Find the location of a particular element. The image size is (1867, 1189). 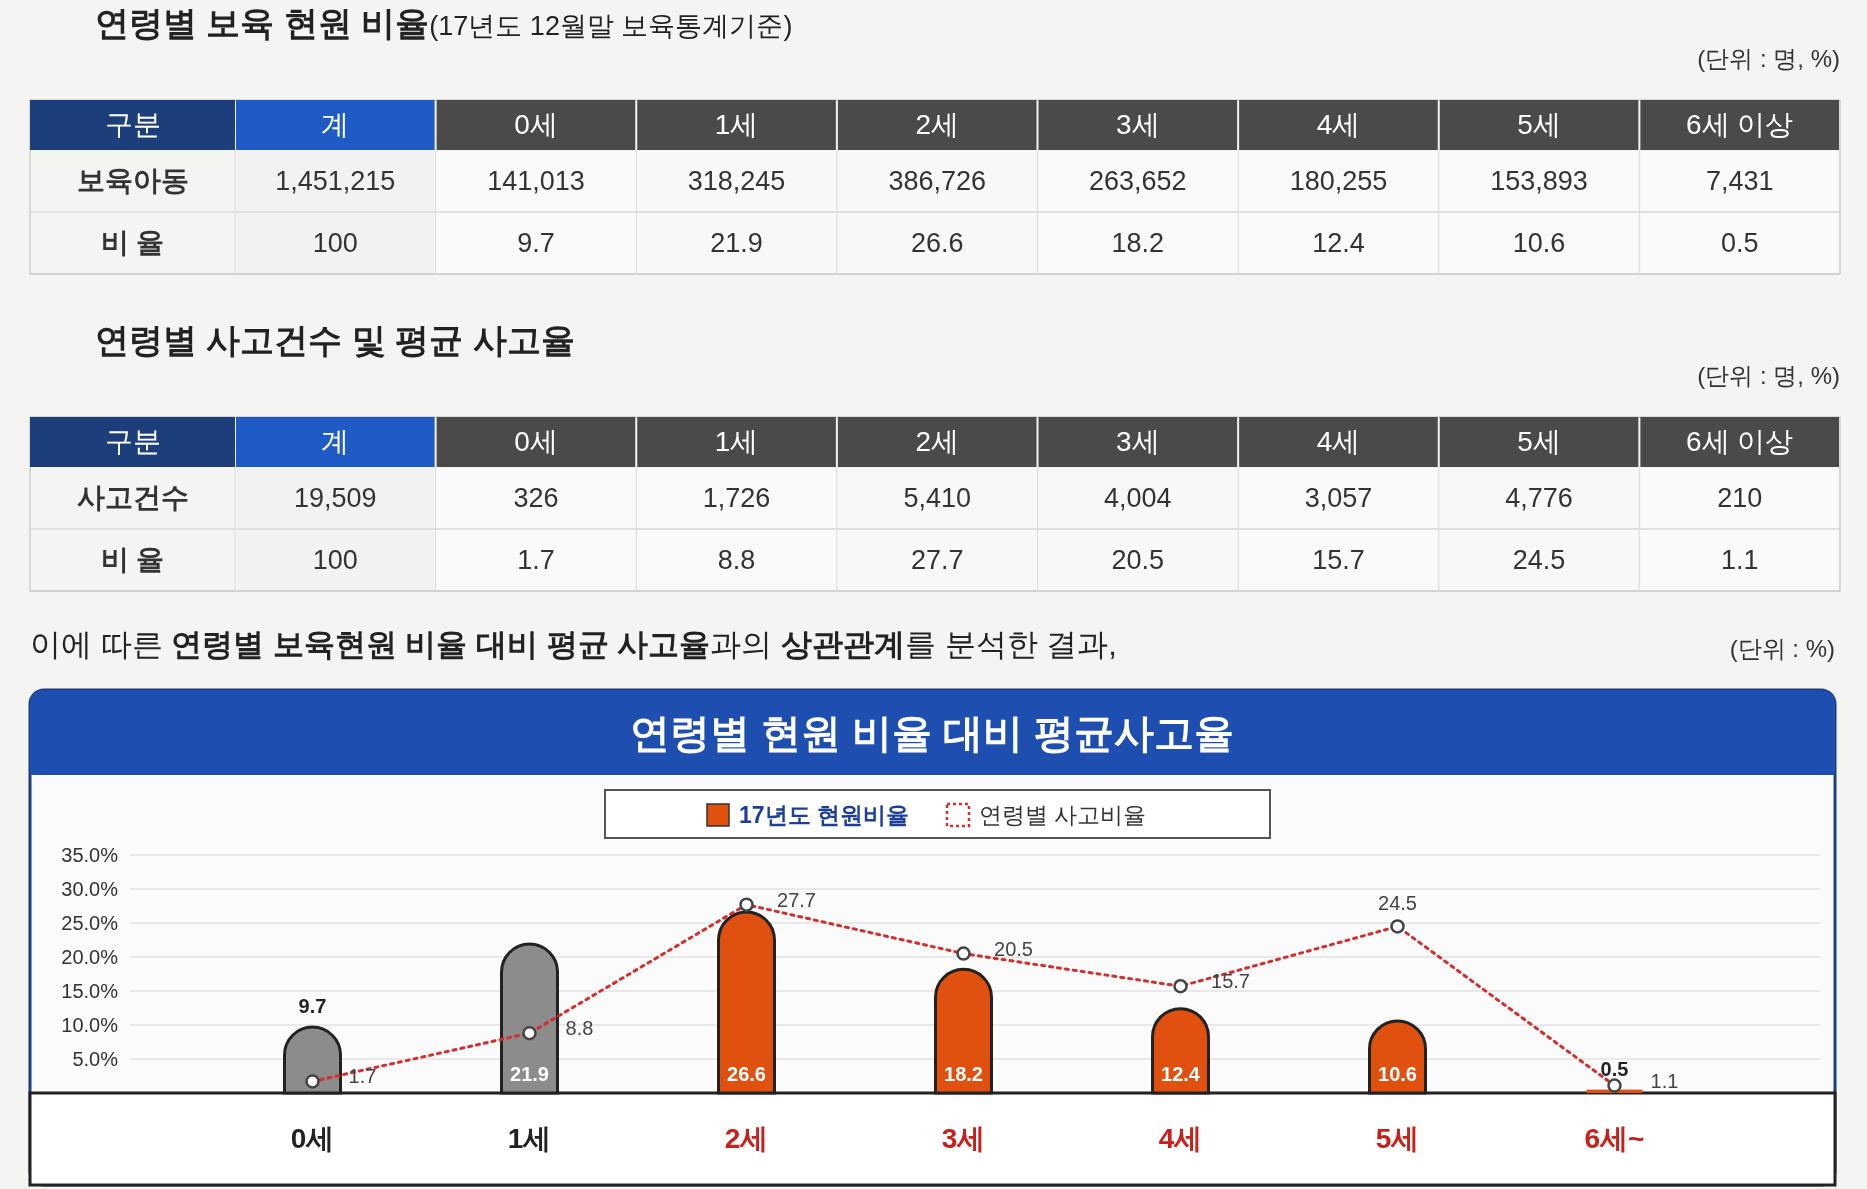

data-label: 1,451,215 is located at coordinates (335, 181).